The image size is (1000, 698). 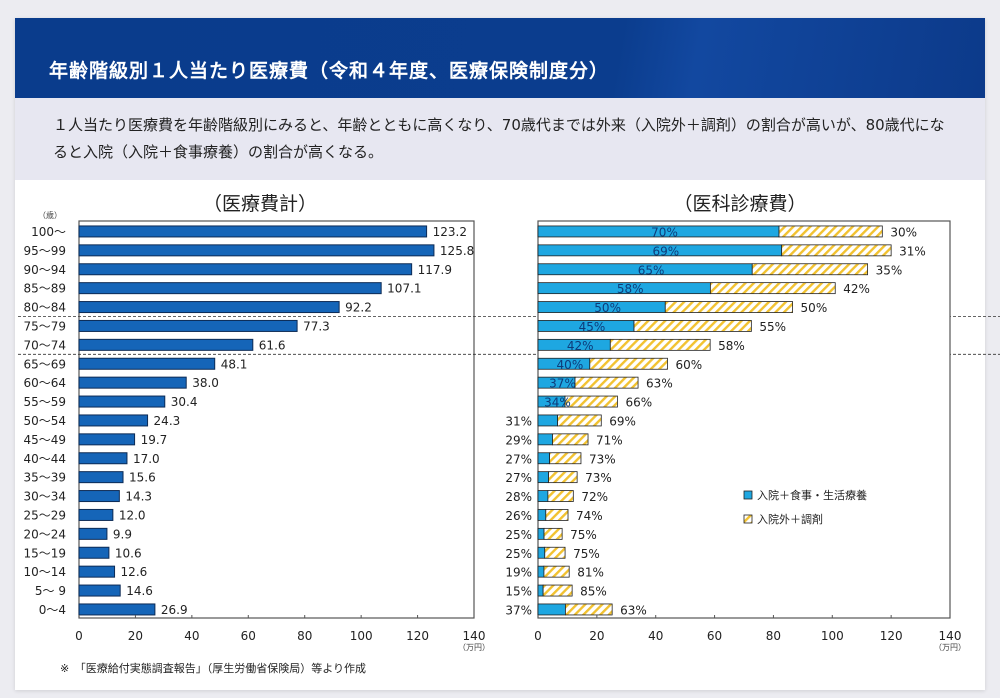 What do you see at coordinates (205, 383) in the screenshot?
I see `value-label: 38.0` at bounding box center [205, 383].